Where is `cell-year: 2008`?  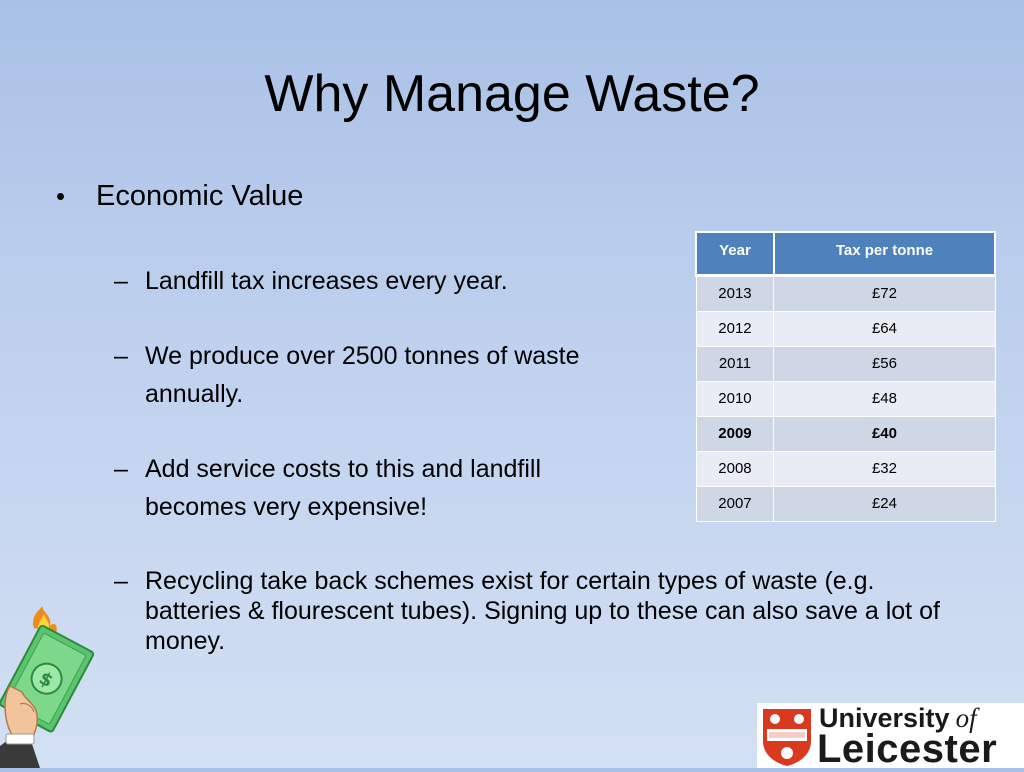 cell-year: 2008 is located at coordinates (735, 468).